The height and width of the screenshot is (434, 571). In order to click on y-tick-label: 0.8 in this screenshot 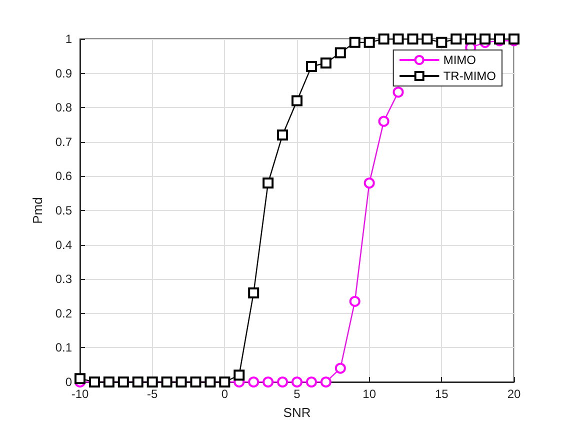, I will do `click(63, 107)`.